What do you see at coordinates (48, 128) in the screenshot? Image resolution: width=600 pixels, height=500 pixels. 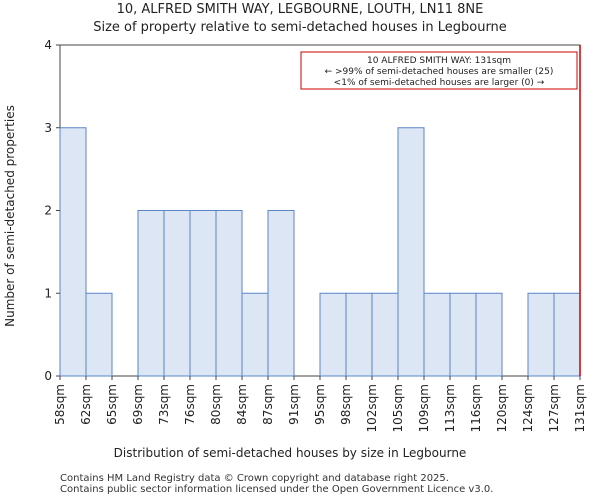 I see `y-tick-label: 3` at bounding box center [48, 128].